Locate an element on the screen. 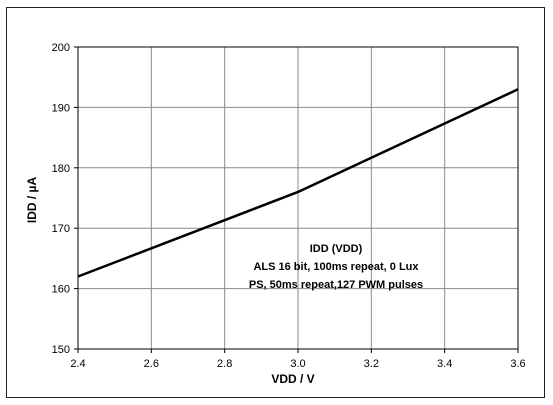  y-tick-label: 170 is located at coordinates (61, 229).